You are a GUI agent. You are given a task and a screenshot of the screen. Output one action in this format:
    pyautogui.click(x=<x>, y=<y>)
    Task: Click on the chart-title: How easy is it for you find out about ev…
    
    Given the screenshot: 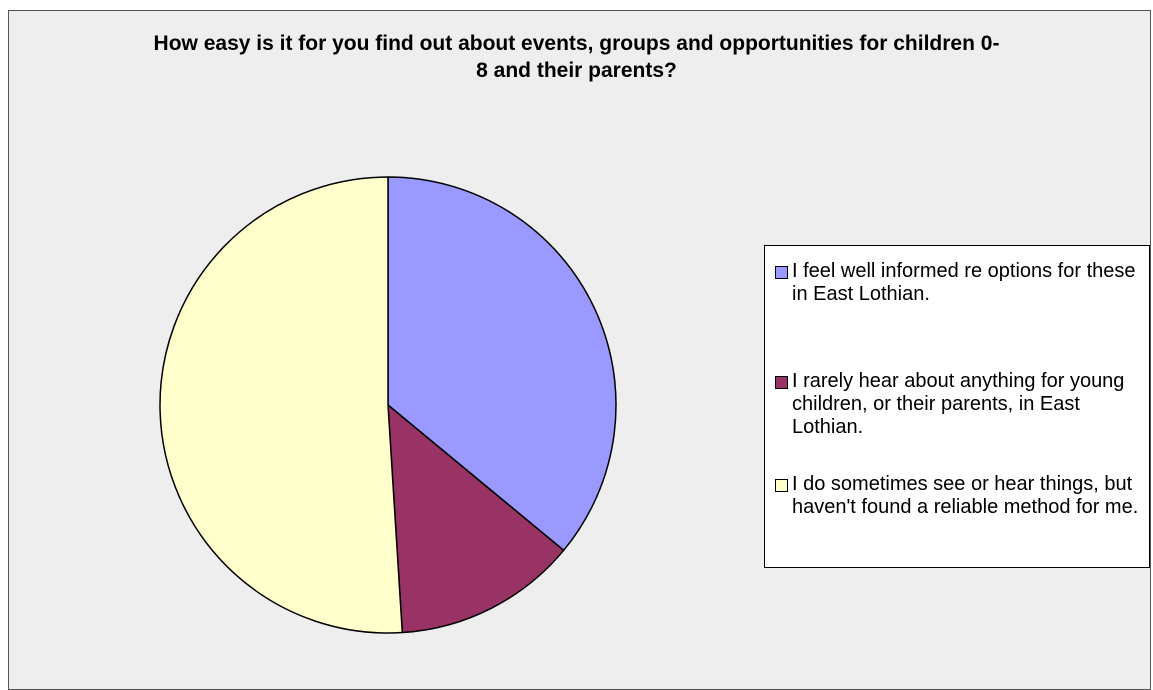 What is the action you would take?
    pyautogui.click(x=576, y=57)
    